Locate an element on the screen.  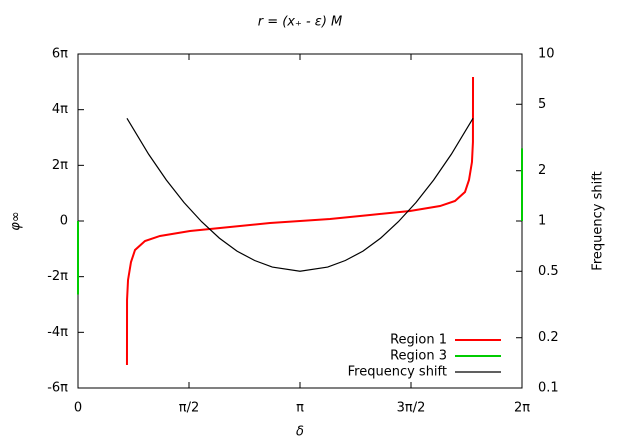
y-axis-label: φ∞ is located at coordinates (16, 220).